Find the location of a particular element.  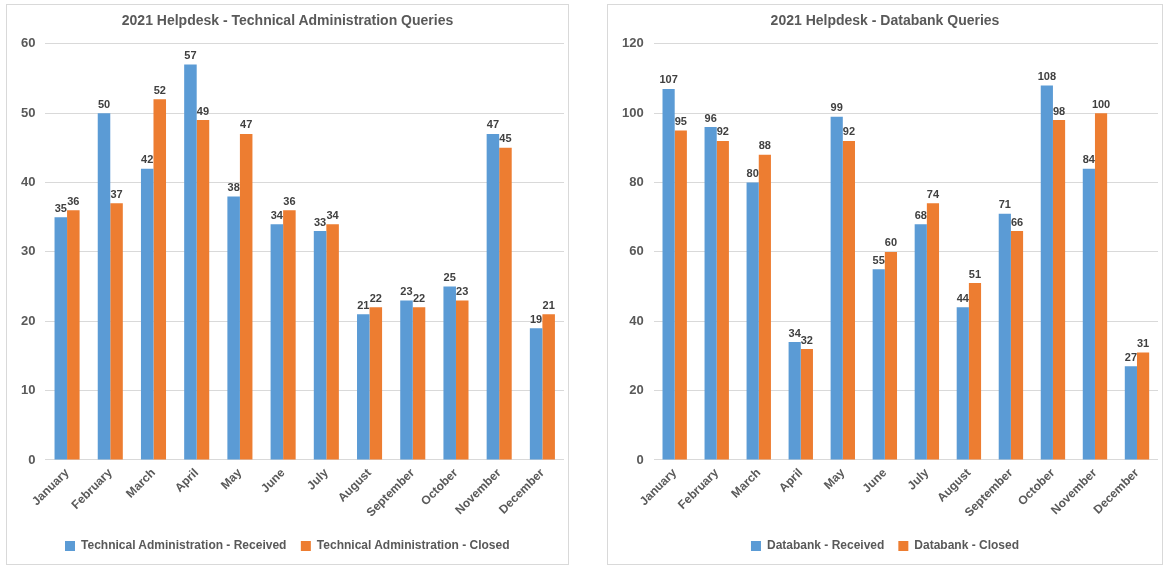

y-tick-label: 40 is located at coordinates (28, 182).